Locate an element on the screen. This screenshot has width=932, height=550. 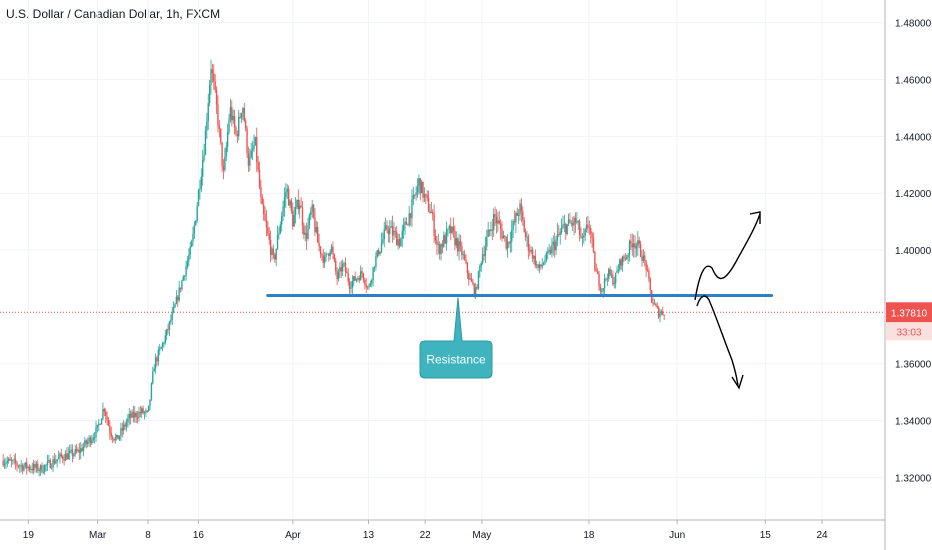
x-tick-label: Jun is located at coordinates (677, 535).